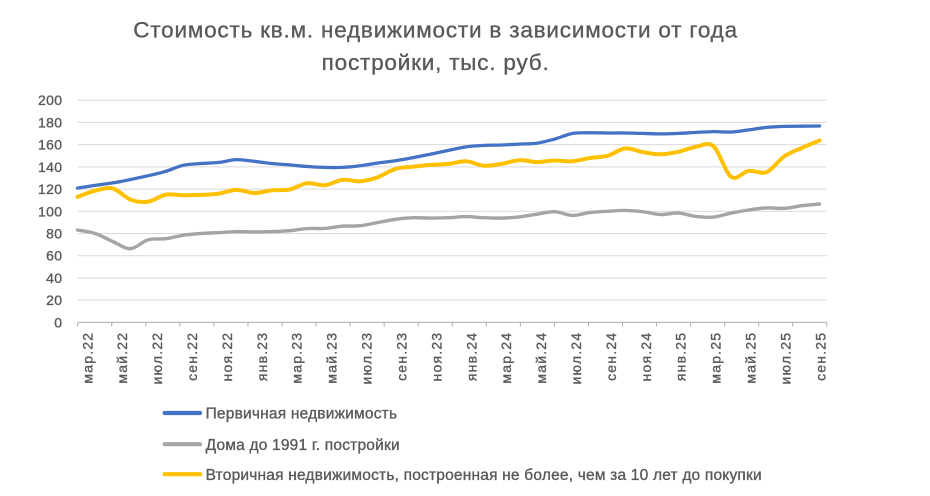  What do you see at coordinates (157, 358) in the screenshot?
I see `svg-text: июл.22` at bounding box center [157, 358].